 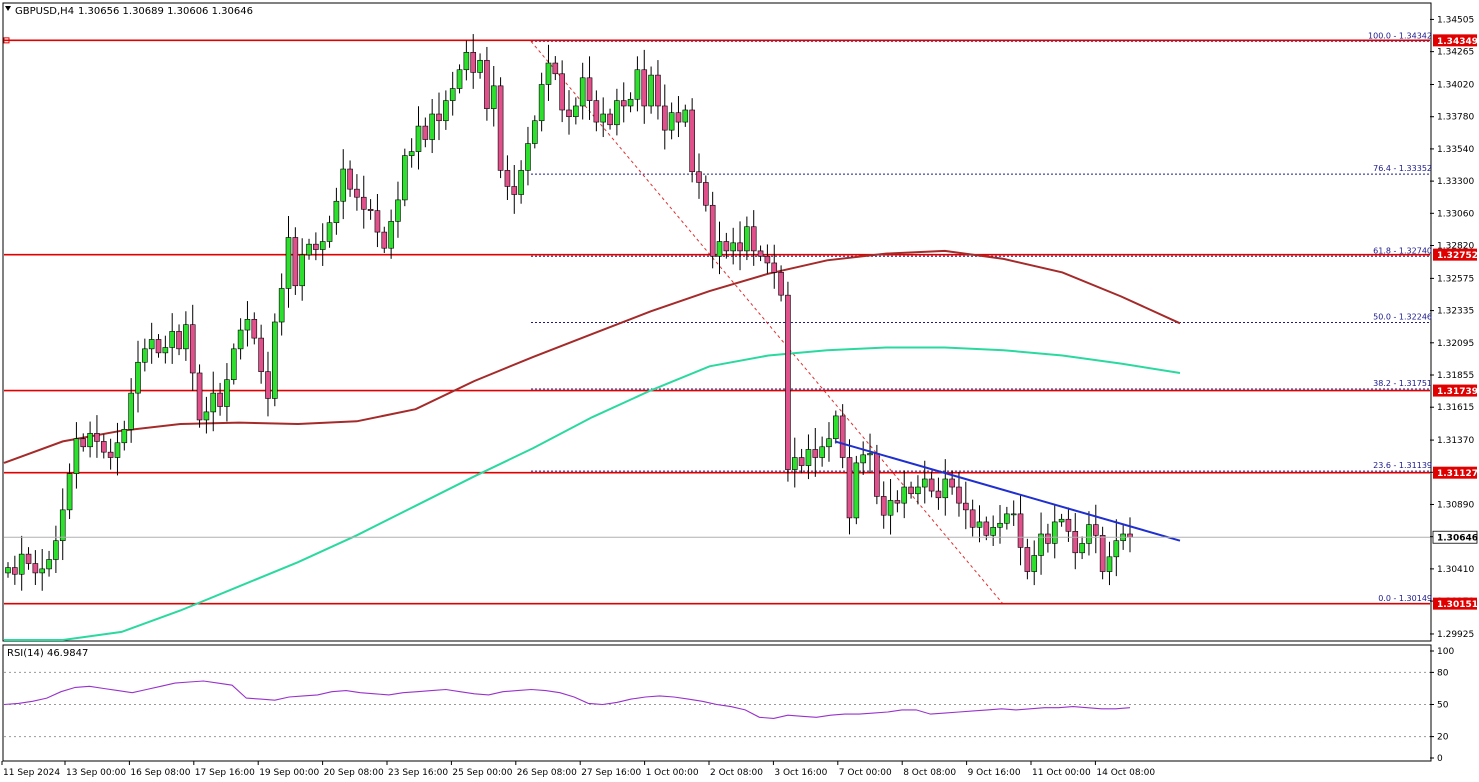 I want to click on trendline-group, so click(x=1007, y=491).